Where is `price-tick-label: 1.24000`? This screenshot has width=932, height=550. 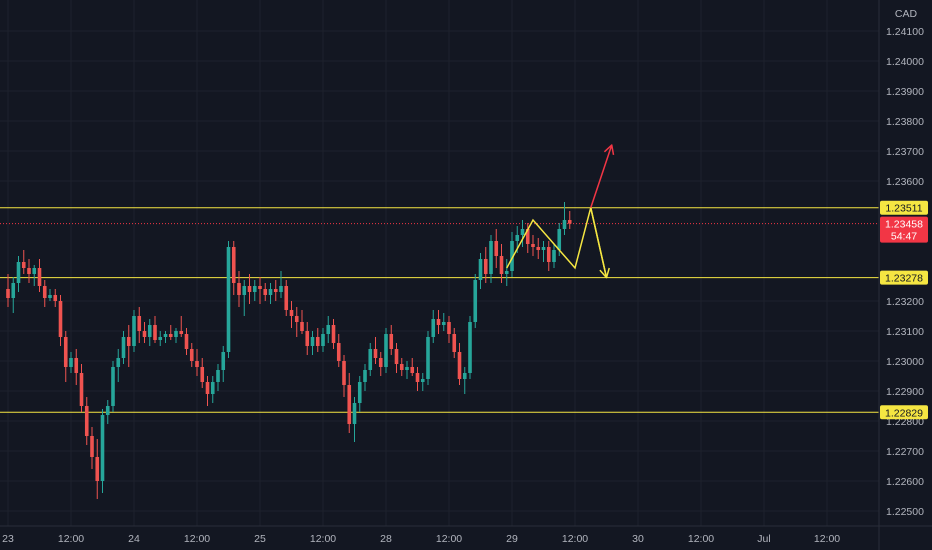 price-tick-label: 1.24000 is located at coordinates (905, 62).